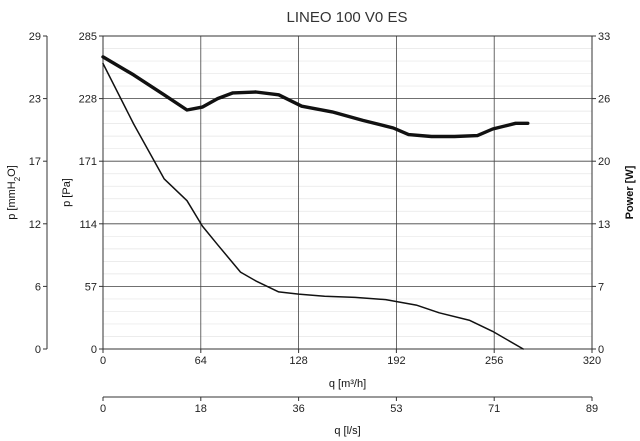 This screenshot has width=640, height=441. Describe the element at coordinates (604, 225) in the screenshot. I see `y-right-tick-label: 13` at that location.